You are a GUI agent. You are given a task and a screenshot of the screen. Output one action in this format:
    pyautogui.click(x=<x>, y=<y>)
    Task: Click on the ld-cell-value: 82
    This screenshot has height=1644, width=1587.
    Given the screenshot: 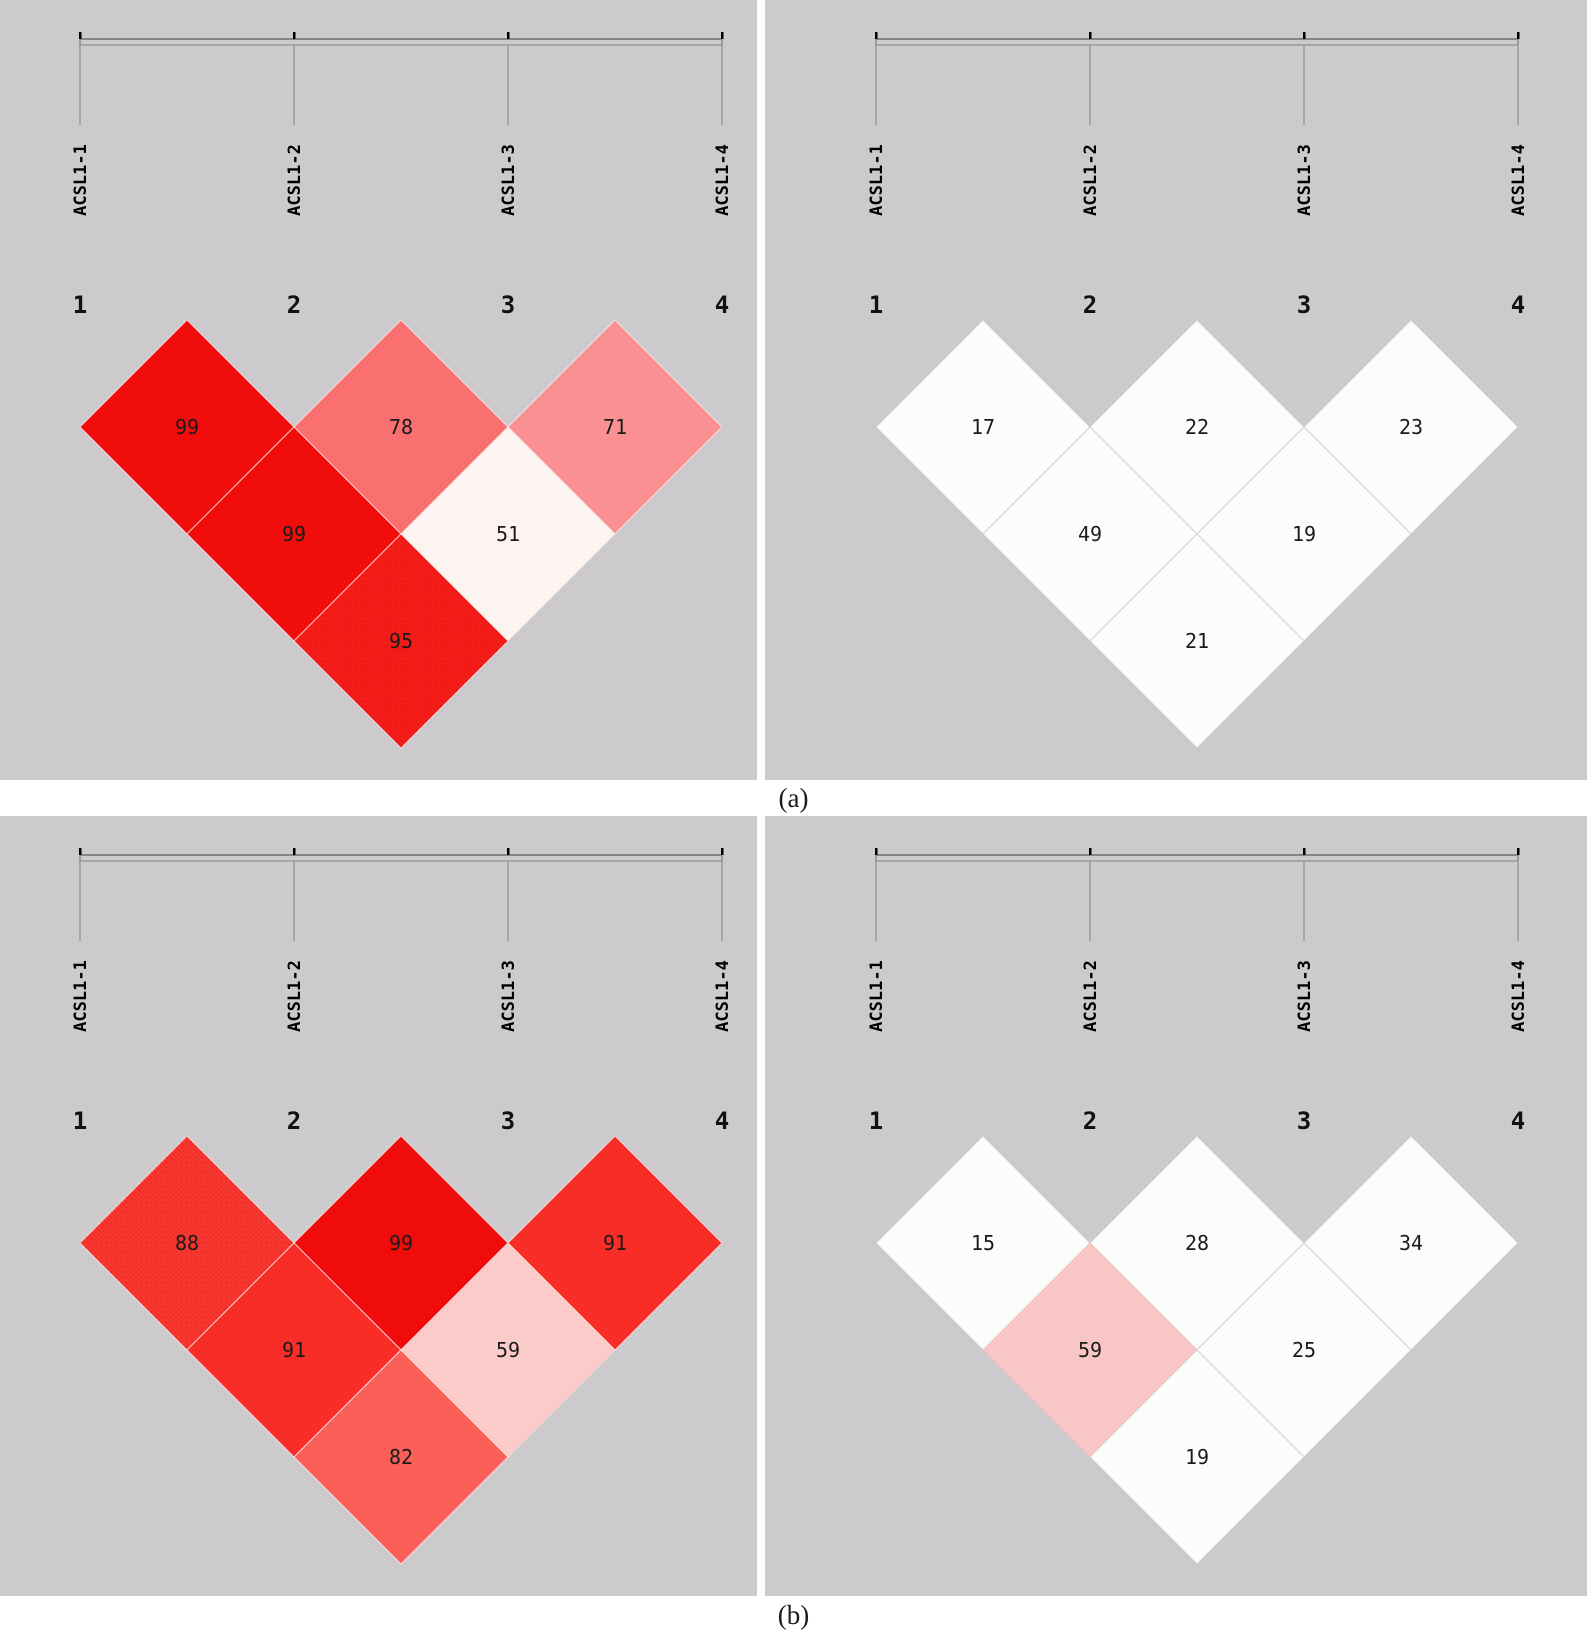 What is the action you would take?
    pyautogui.click(x=401, y=1457)
    